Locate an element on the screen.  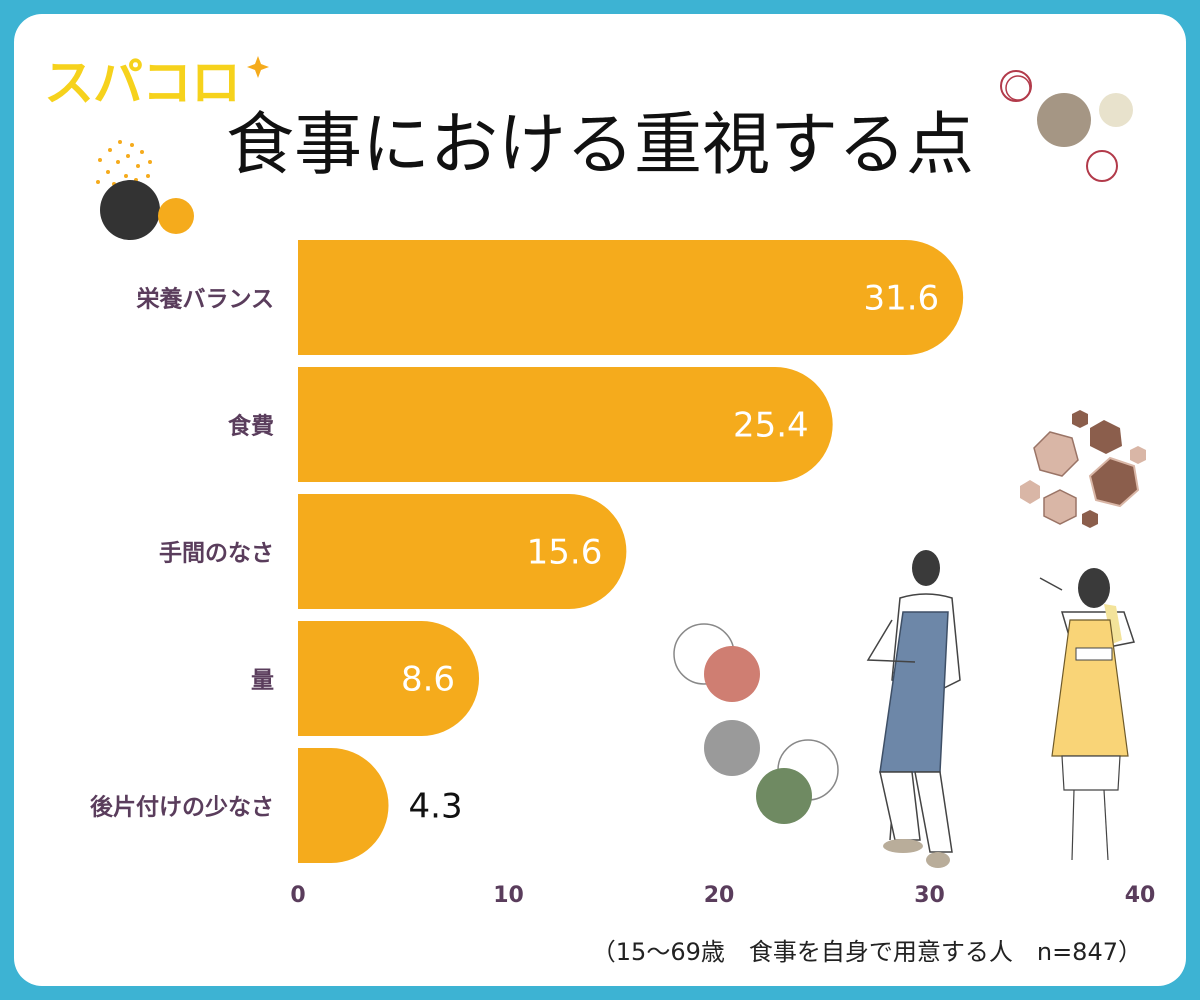
sparkle-icon is located at coordinates (258, 67).